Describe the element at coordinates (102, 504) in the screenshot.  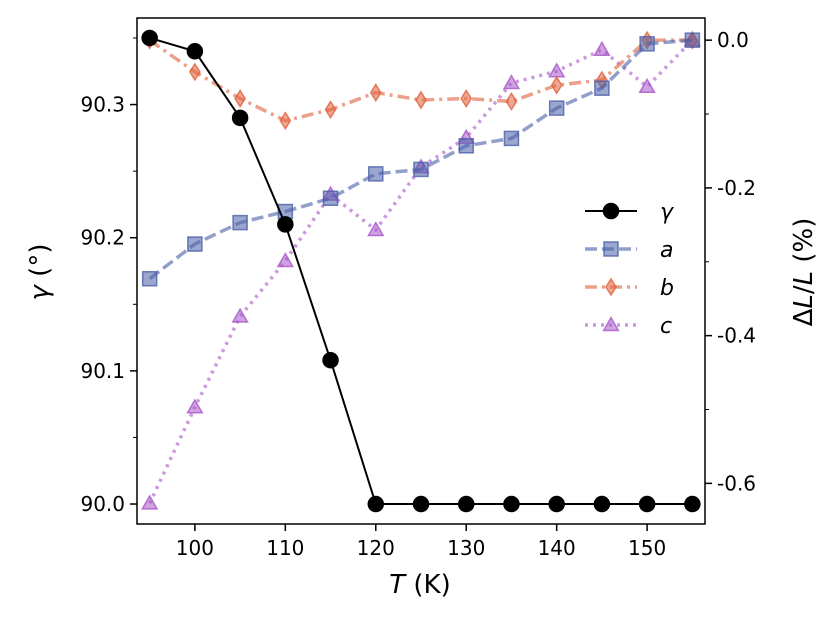
I see `y-left-tick-label: 90.0` at that location.